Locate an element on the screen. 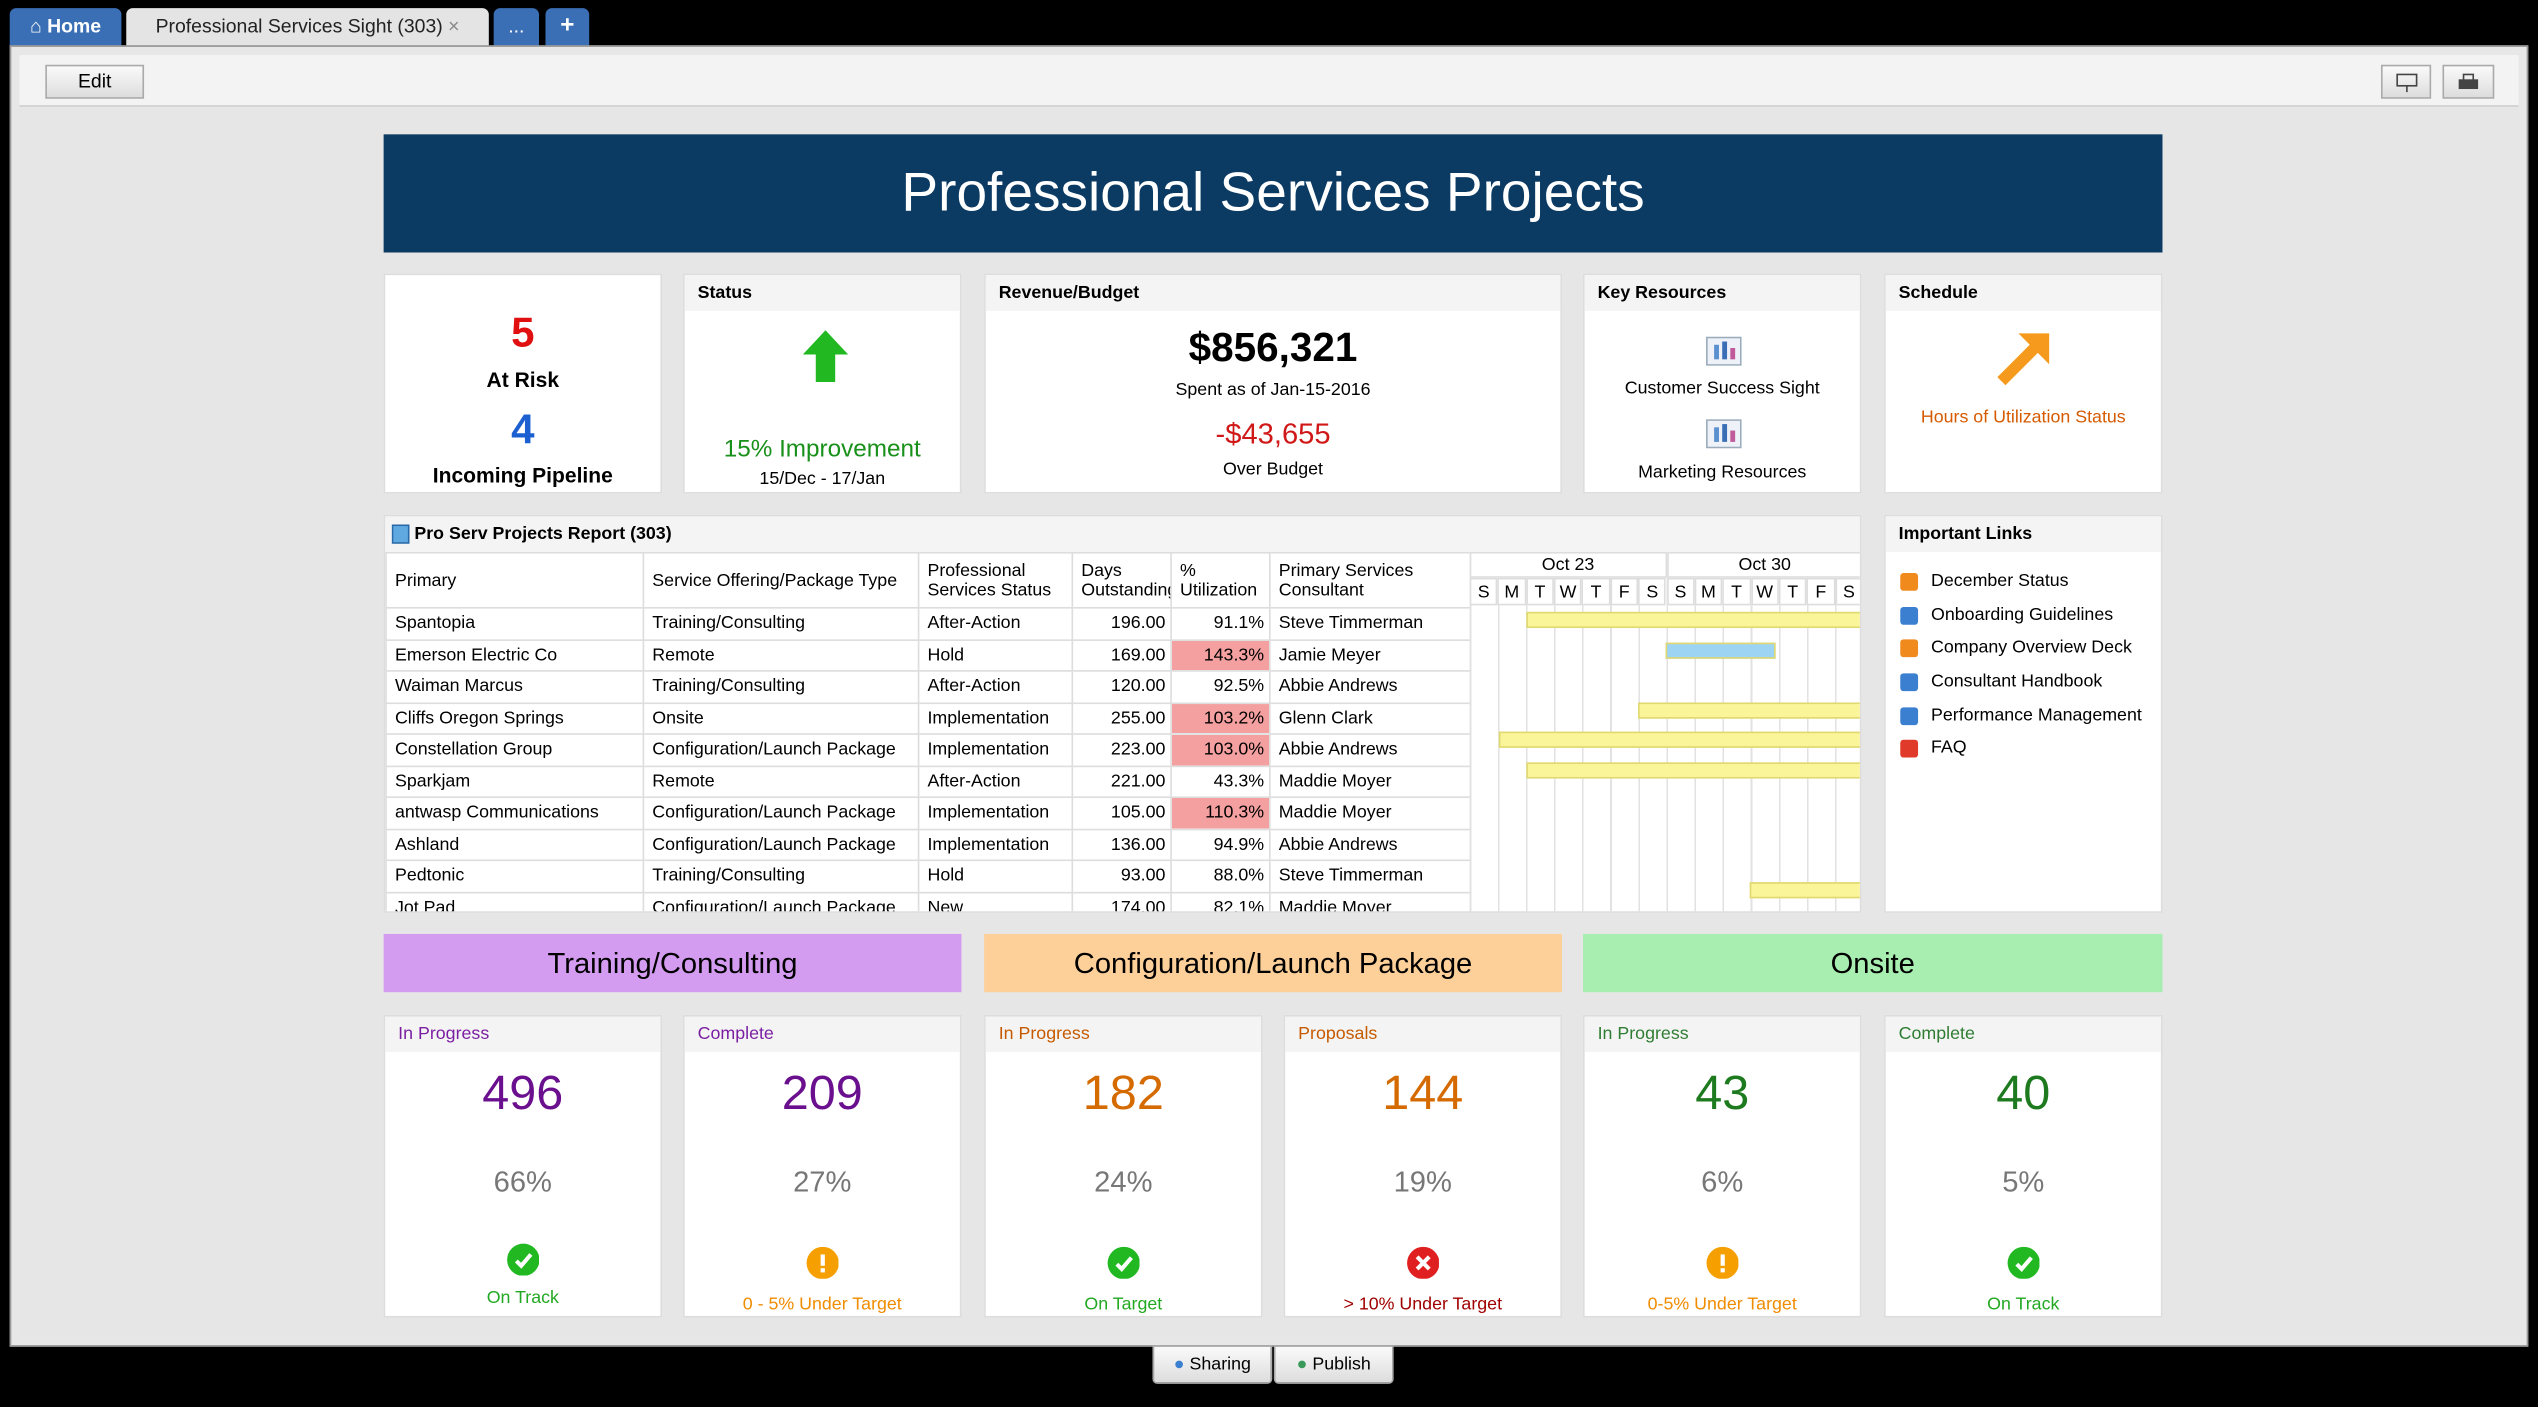 Image resolution: width=2538 pixels, height=1407 pixels. pipeline-label: Incoming Pipeline is located at coordinates (522, 475).